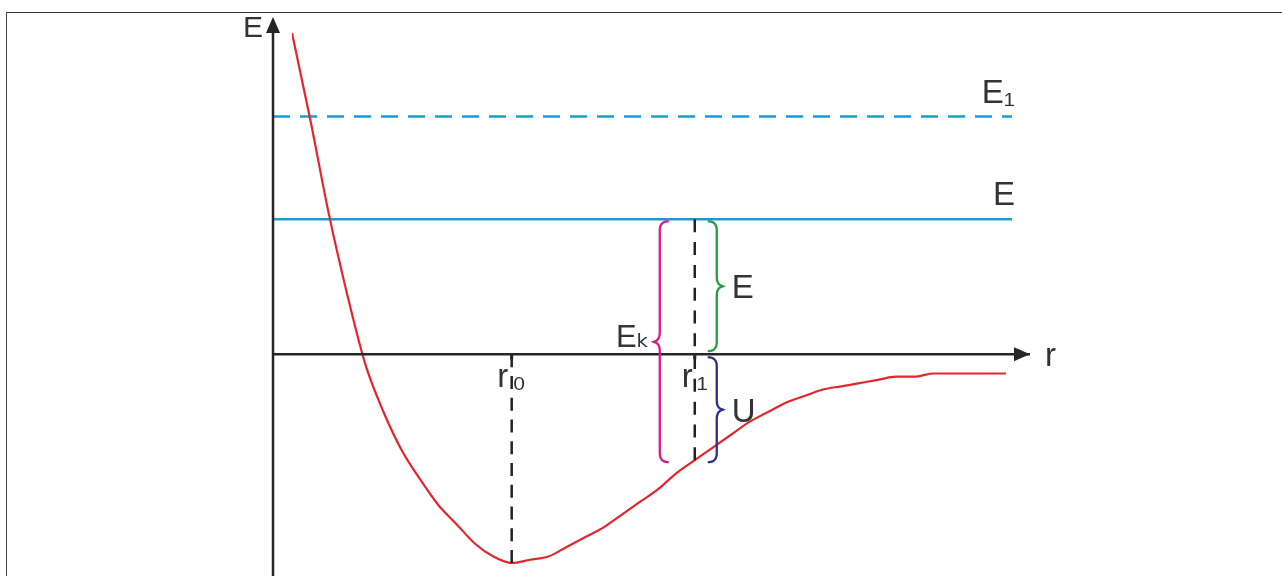 This screenshot has width=1282, height=576. I want to click on ref-line-label: E, so click(1003, 194).